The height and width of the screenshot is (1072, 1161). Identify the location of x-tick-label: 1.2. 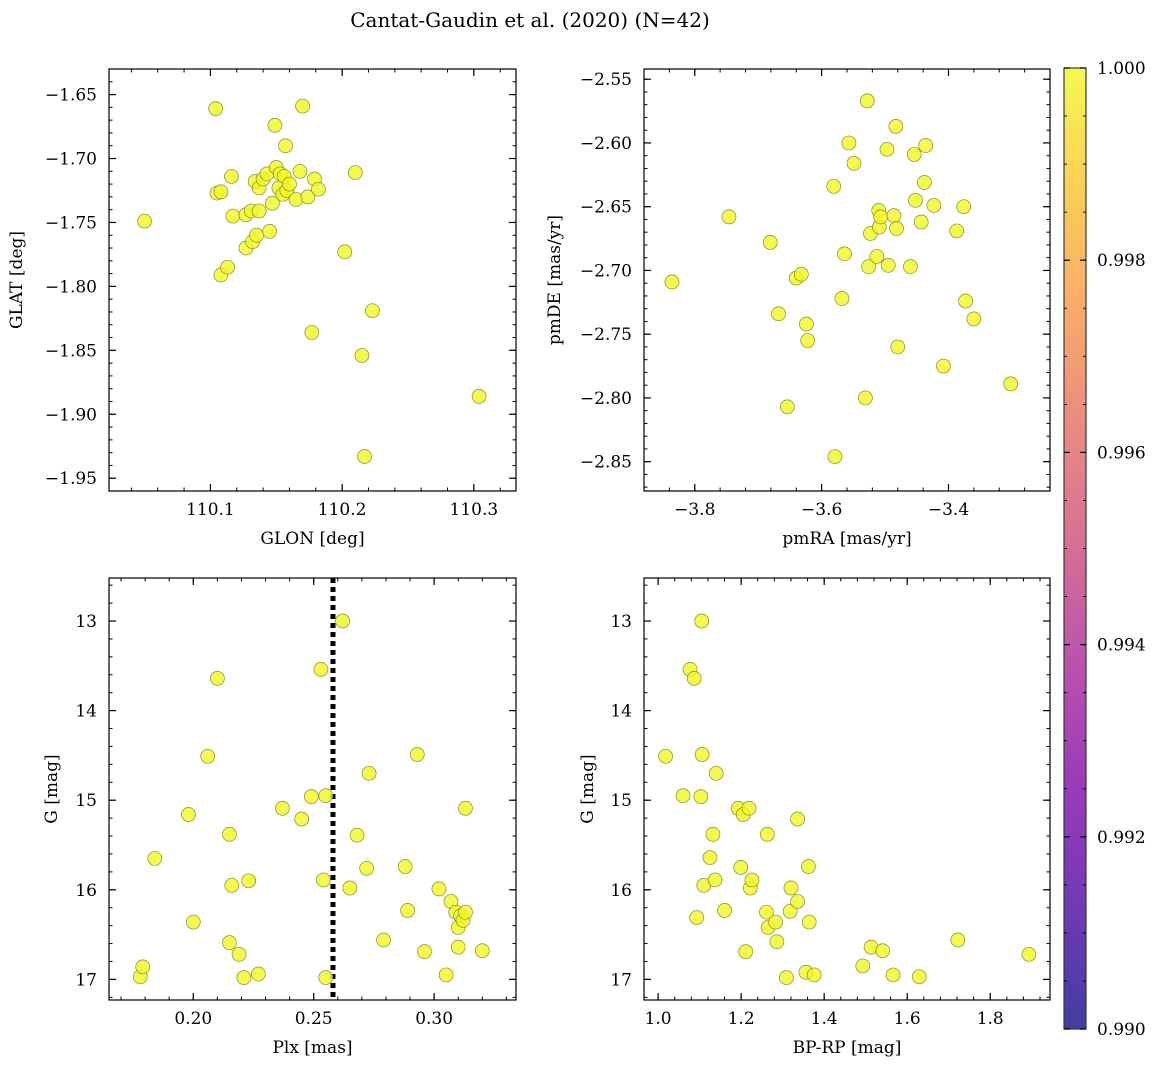
(741, 1019).